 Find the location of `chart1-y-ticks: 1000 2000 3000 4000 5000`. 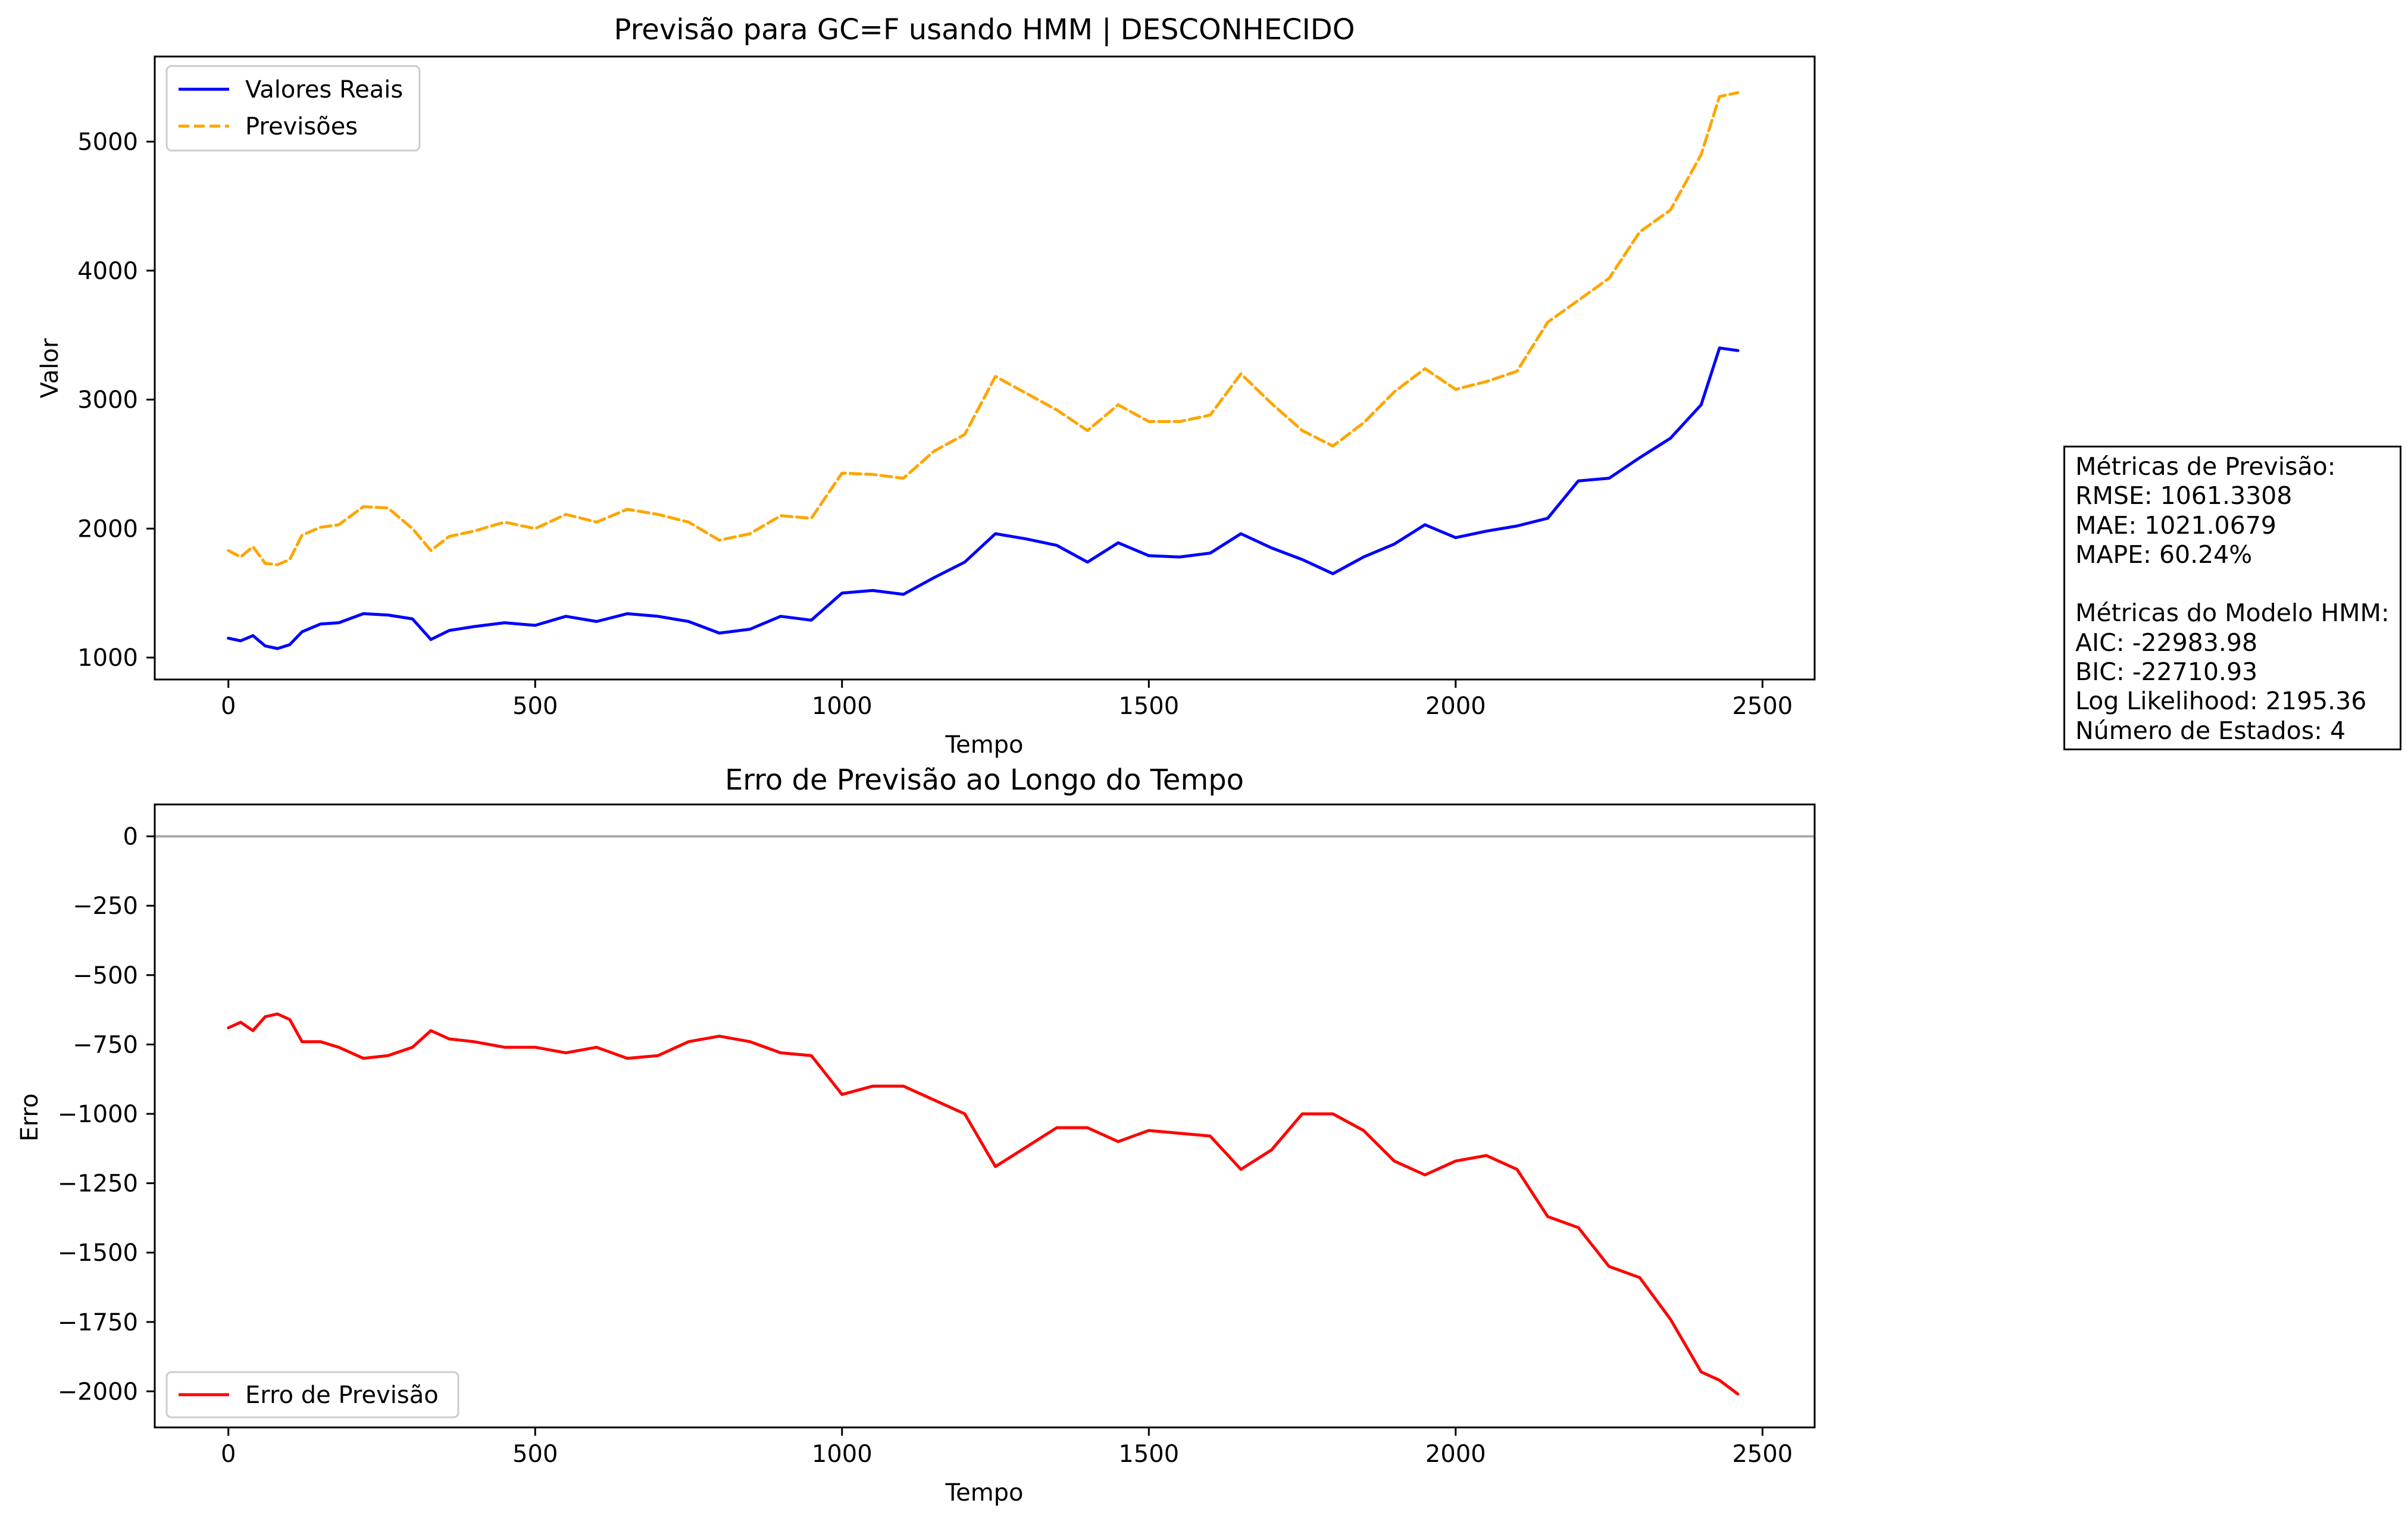

chart1-y-ticks: 1000 2000 3000 4000 5000 is located at coordinates (116, 400).